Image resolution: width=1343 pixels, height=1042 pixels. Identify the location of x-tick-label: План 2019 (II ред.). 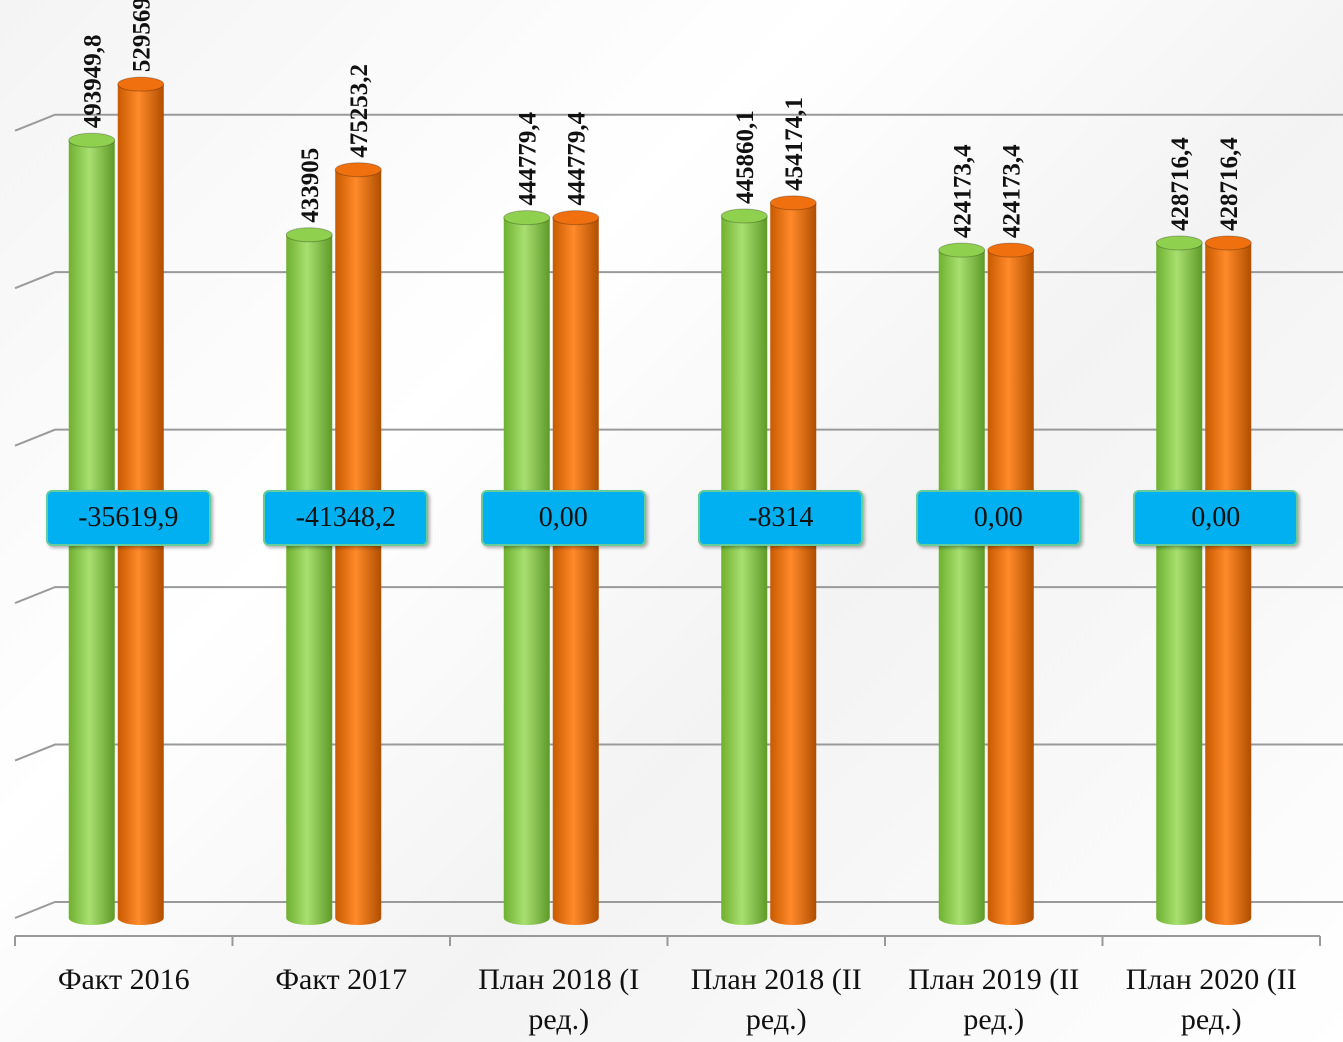
(994, 999).